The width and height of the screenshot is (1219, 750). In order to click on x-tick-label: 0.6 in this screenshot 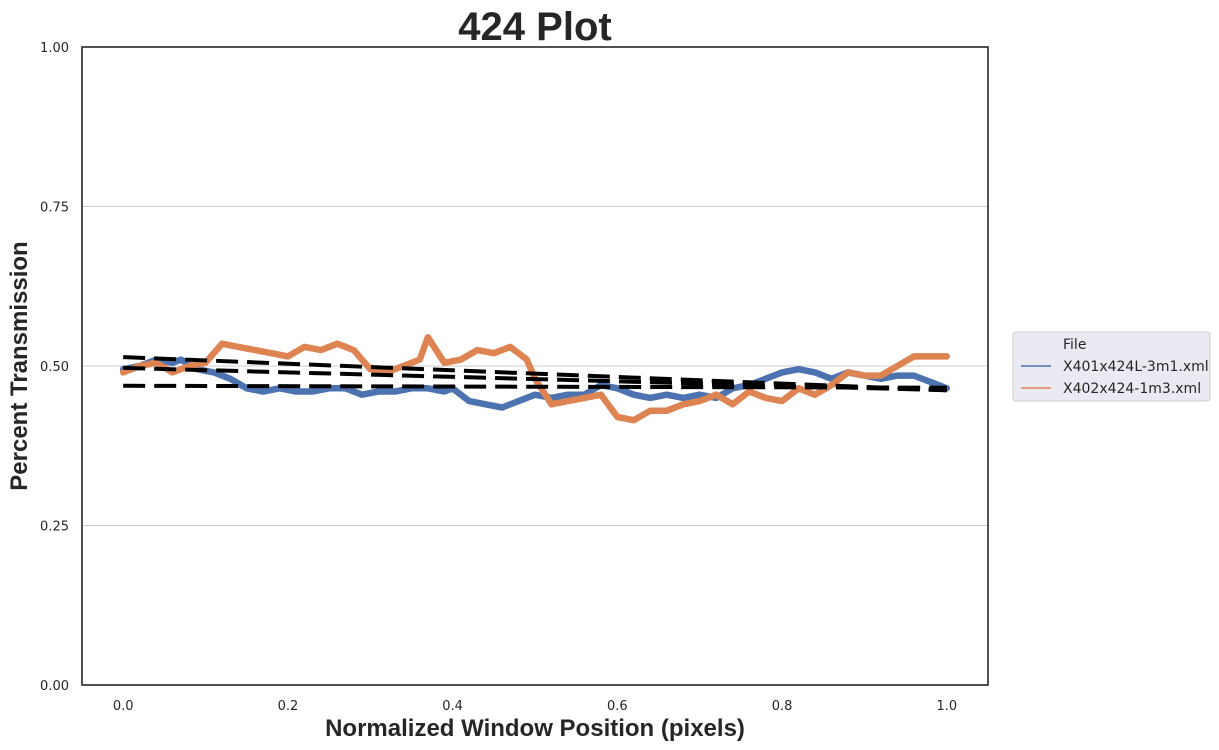, I will do `click(617, 706)`.